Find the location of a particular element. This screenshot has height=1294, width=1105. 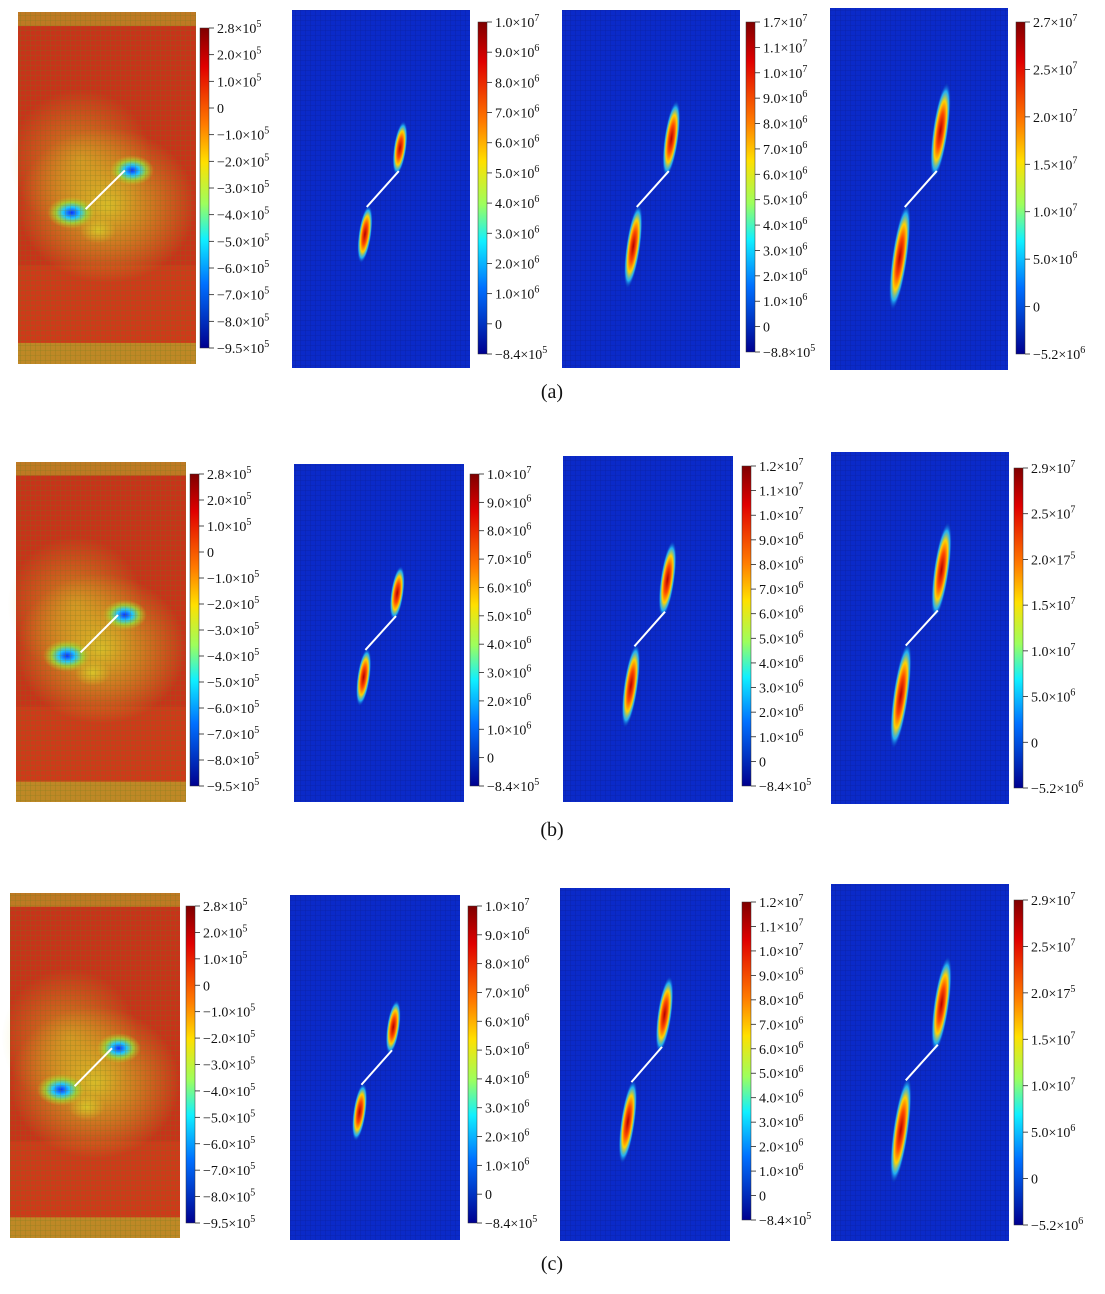

subfigure-caption: (b) is located at coordinates (551, 830).